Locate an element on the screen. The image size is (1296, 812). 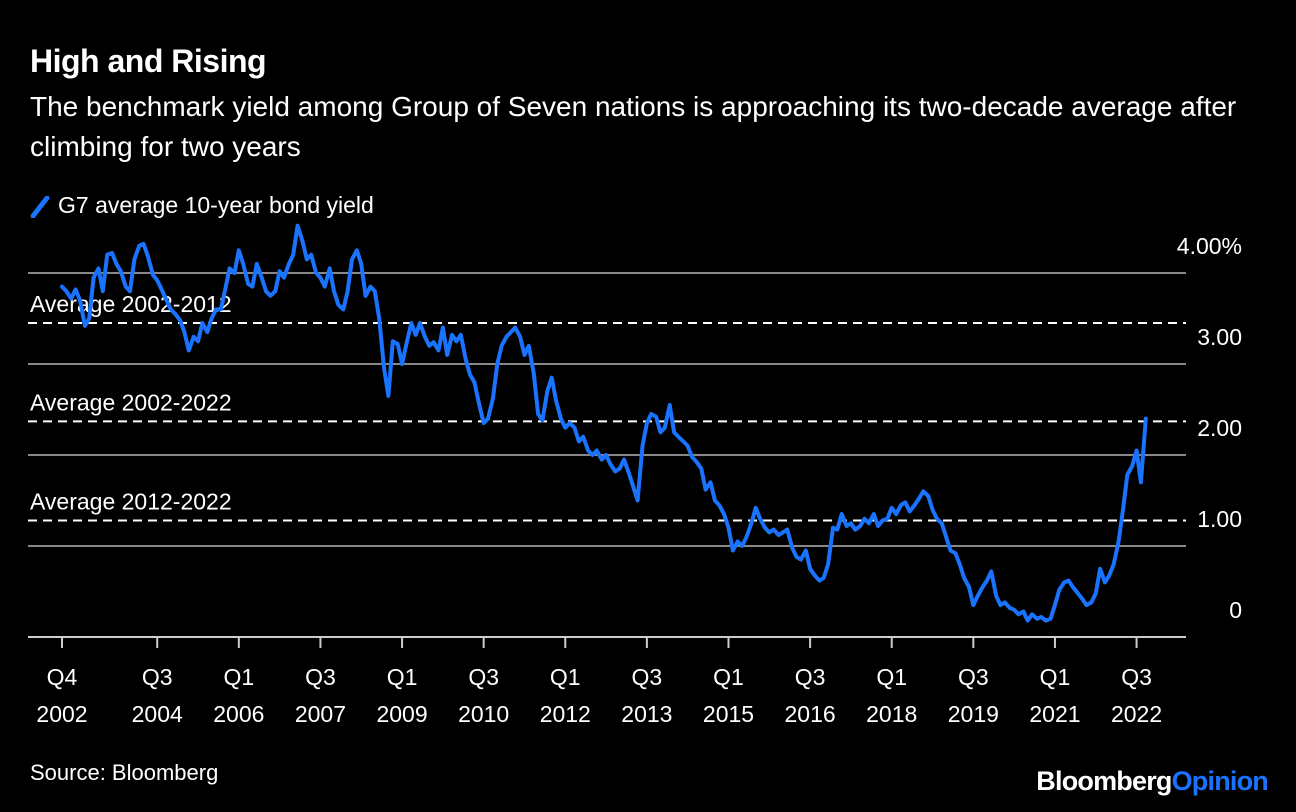
x-tick-year-label: 2004 is located at coordinates (157, 714).